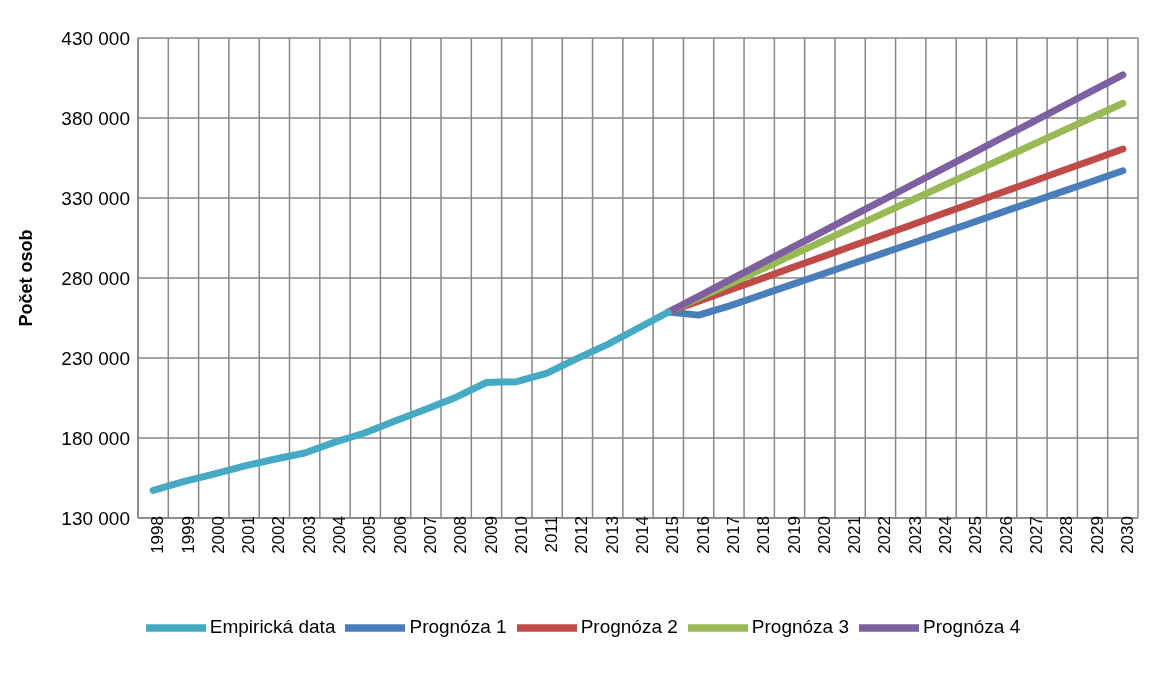 The width and height of the screenshot is (1167, 684). I want to click on x-tick-label: 2024, so click(946, 535).